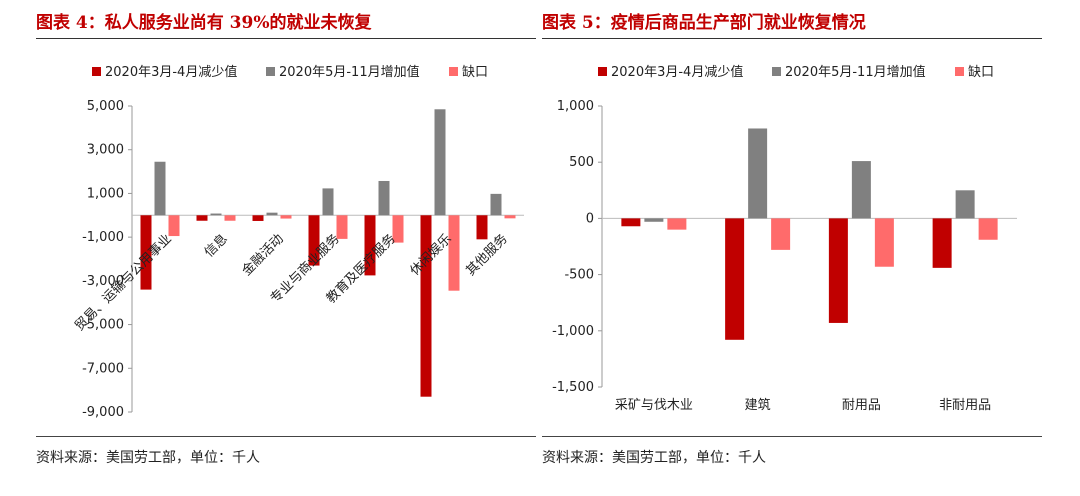 This screenshot has height=496, width=1080. What do you see at coordinates (861, 405) in the screenshot?
I see `x-category-label: 耐用品` at bounding box center [861, 405].